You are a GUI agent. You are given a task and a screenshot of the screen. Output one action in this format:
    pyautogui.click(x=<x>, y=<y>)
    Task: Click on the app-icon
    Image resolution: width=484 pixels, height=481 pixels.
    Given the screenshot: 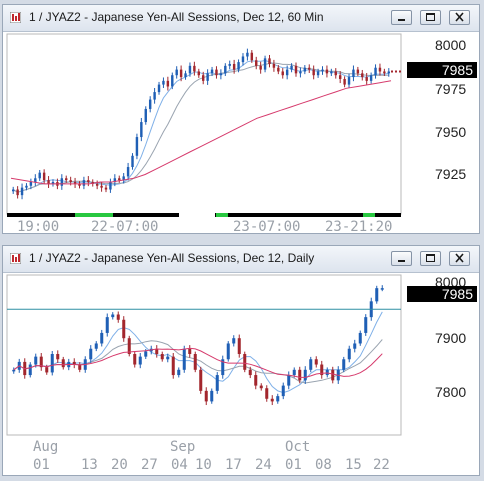 What is the action you would take?
    pyautogui.click(x=15, y=17)
    